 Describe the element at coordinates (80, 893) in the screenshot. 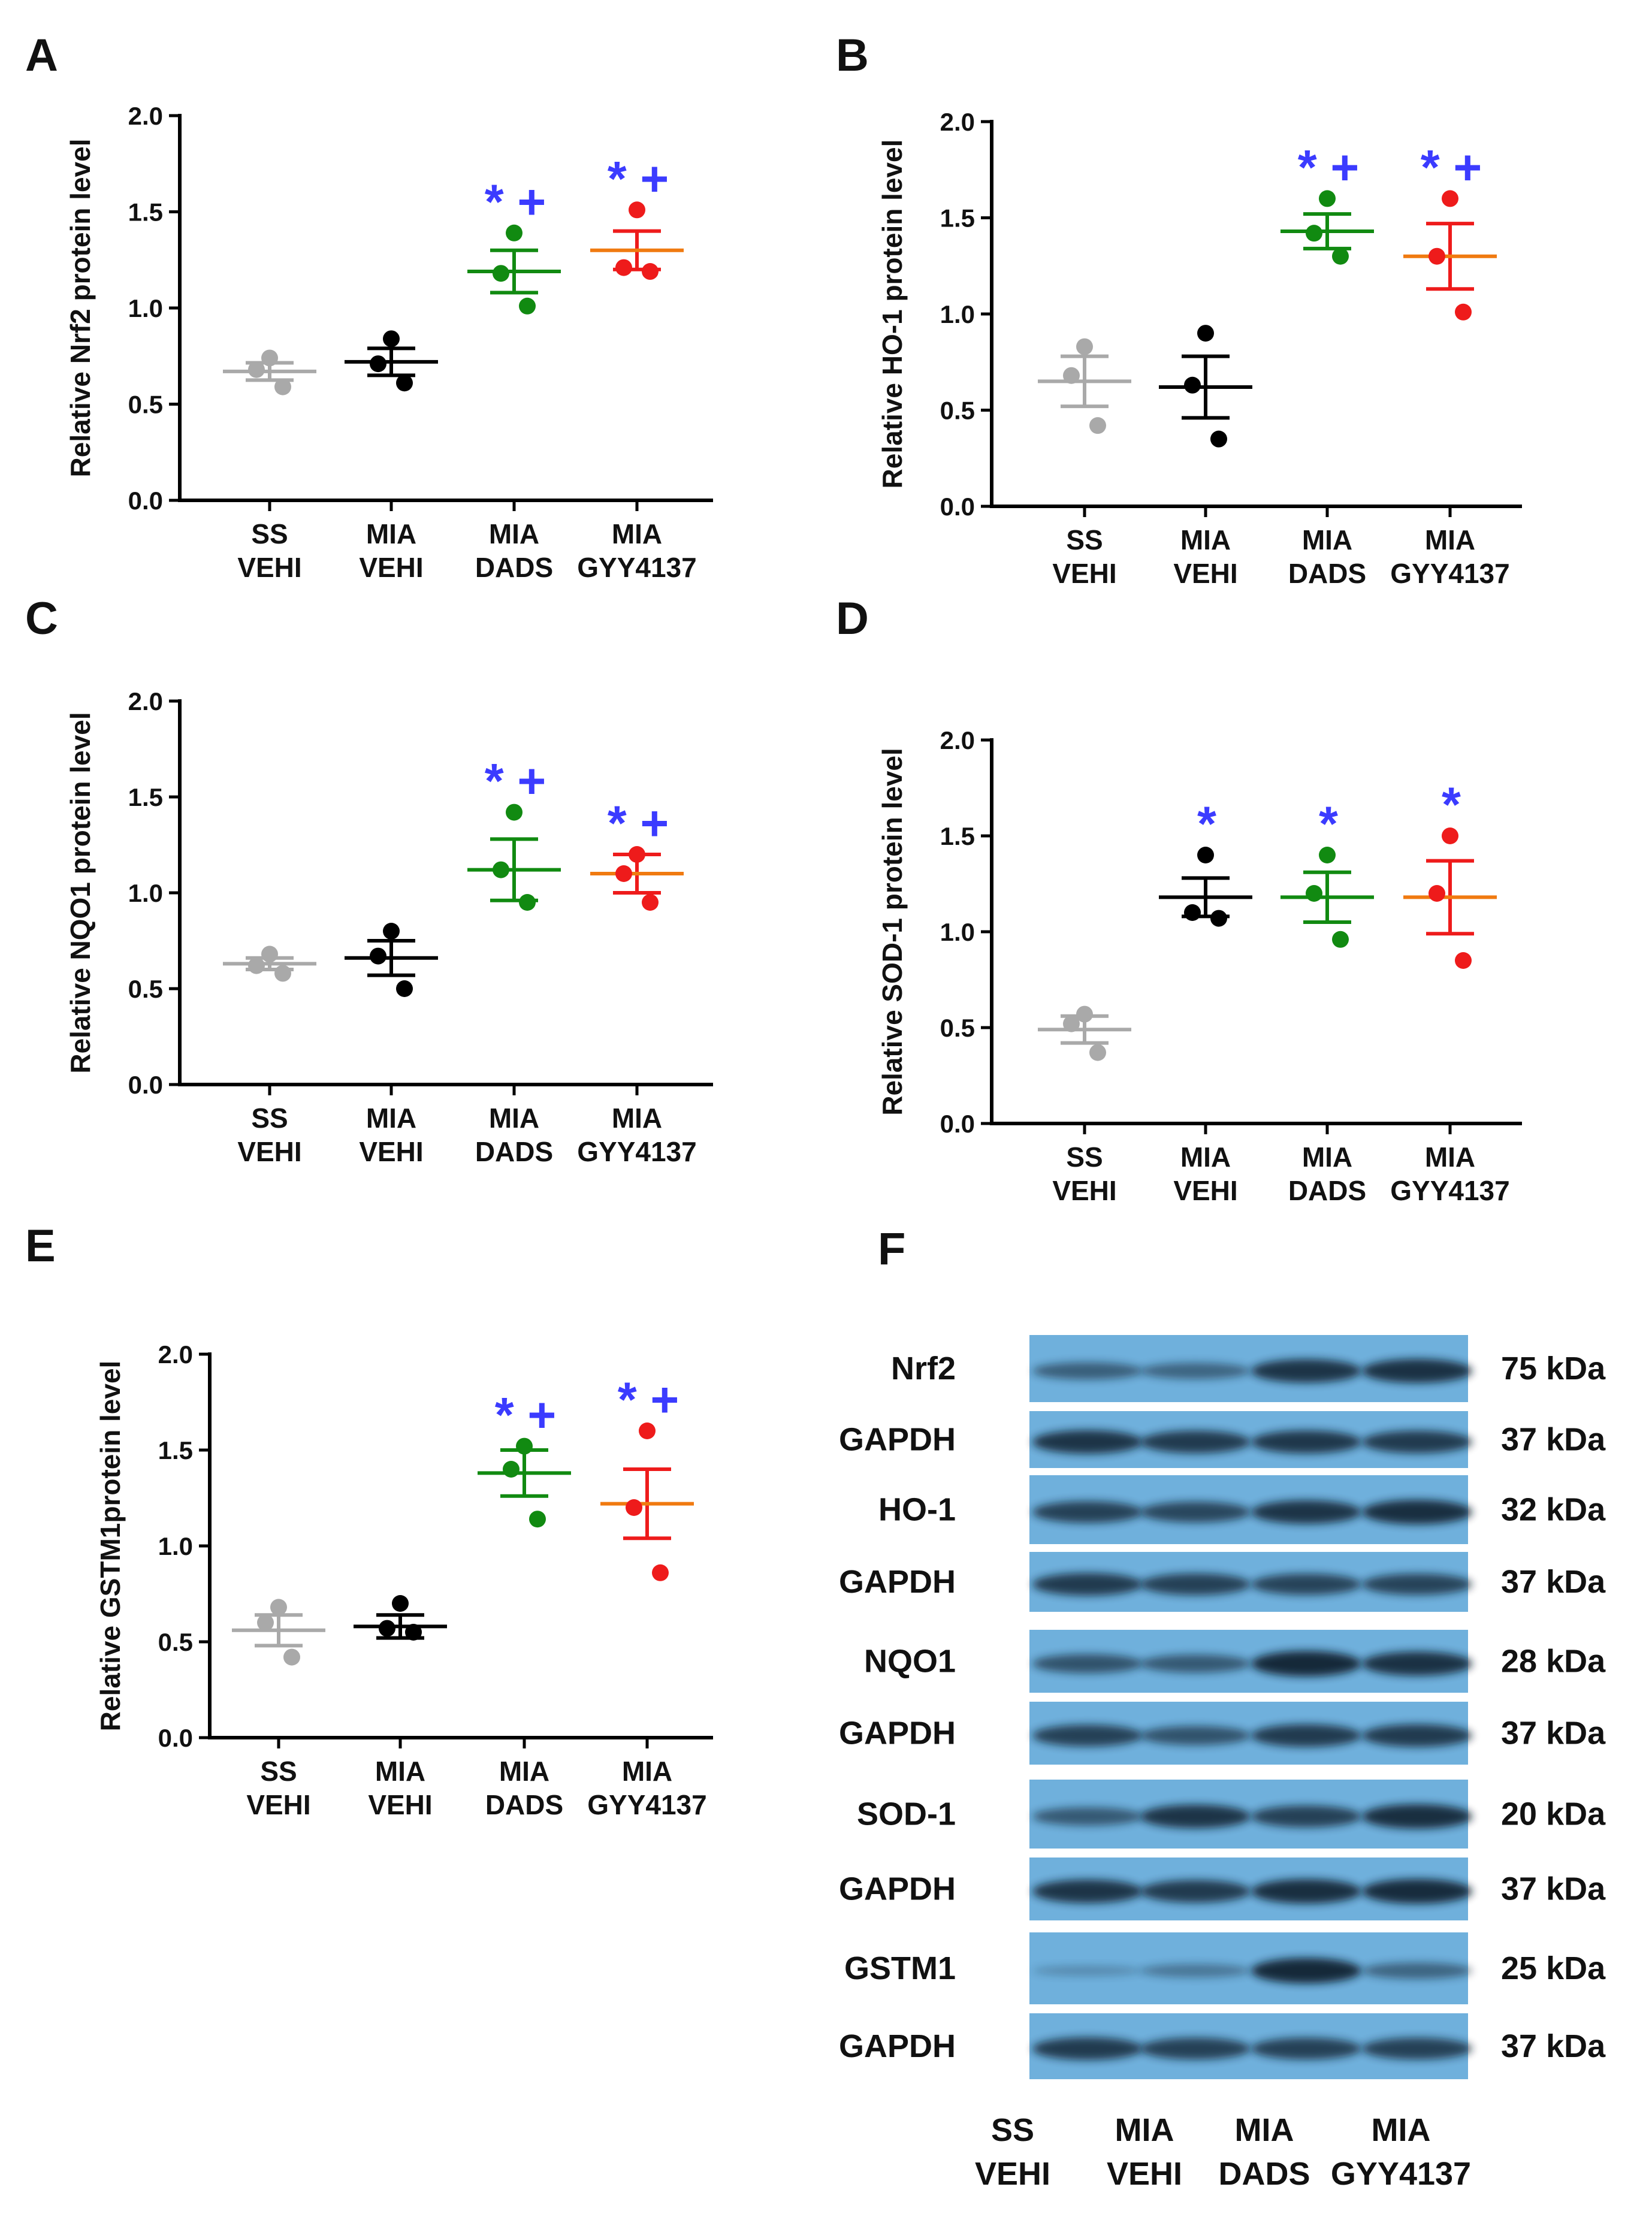

I see `y-axis-label: Relative NQO1 protein level` at that location.